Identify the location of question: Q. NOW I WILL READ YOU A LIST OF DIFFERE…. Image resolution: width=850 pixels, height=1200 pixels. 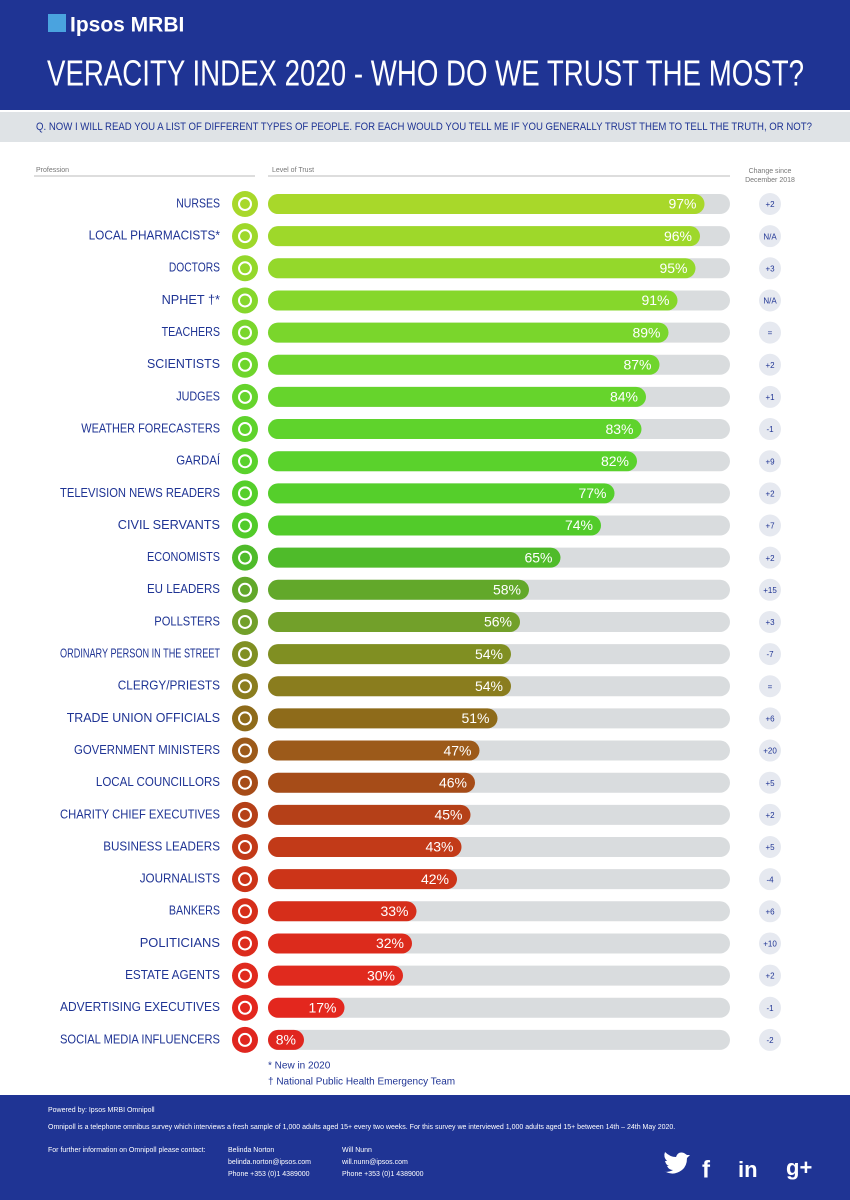
(424, 127).